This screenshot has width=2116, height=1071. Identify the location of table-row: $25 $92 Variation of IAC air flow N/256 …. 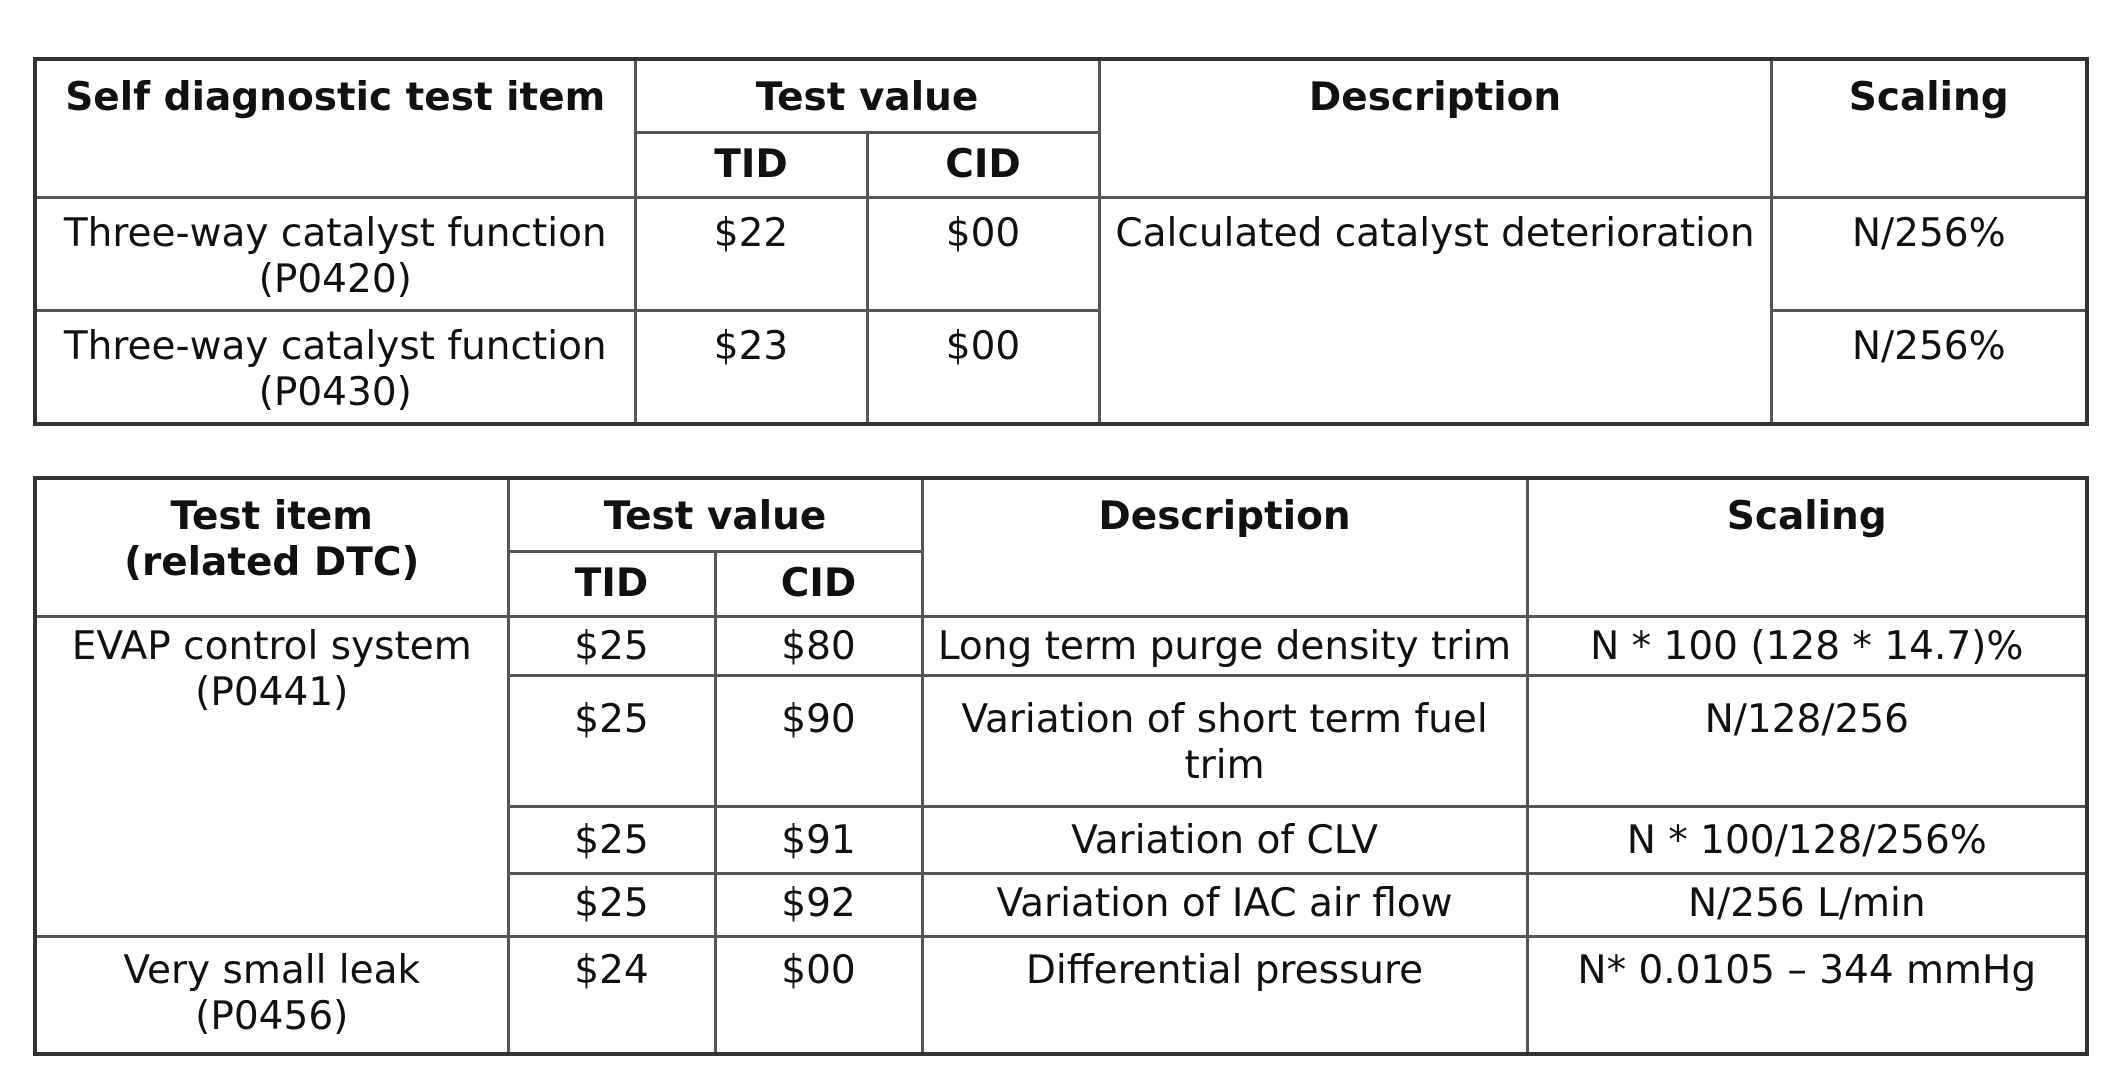
(1062, 905).